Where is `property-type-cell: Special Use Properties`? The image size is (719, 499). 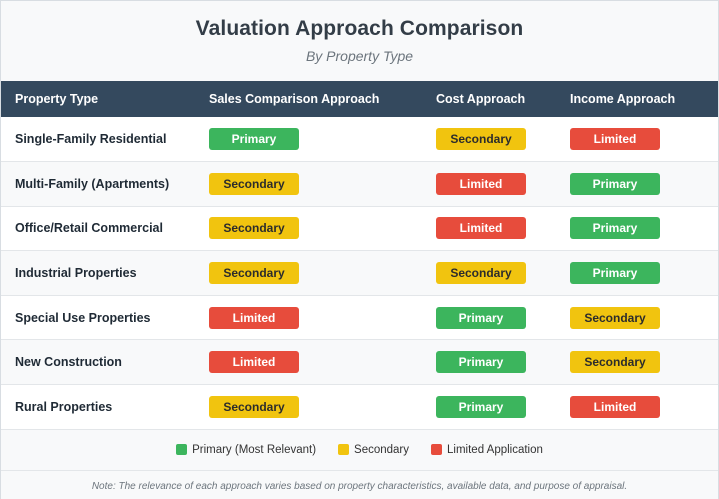 property-type-cell: Special Use Properties is located at coordinates (83, 317).